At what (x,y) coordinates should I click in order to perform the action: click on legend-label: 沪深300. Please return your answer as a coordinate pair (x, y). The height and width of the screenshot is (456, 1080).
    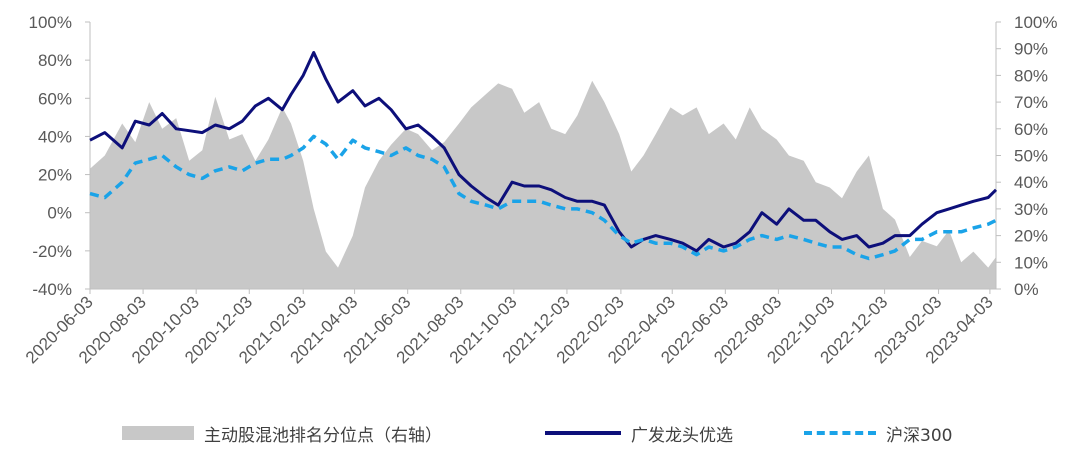
    Looking at the image, I should click on (919, 435).